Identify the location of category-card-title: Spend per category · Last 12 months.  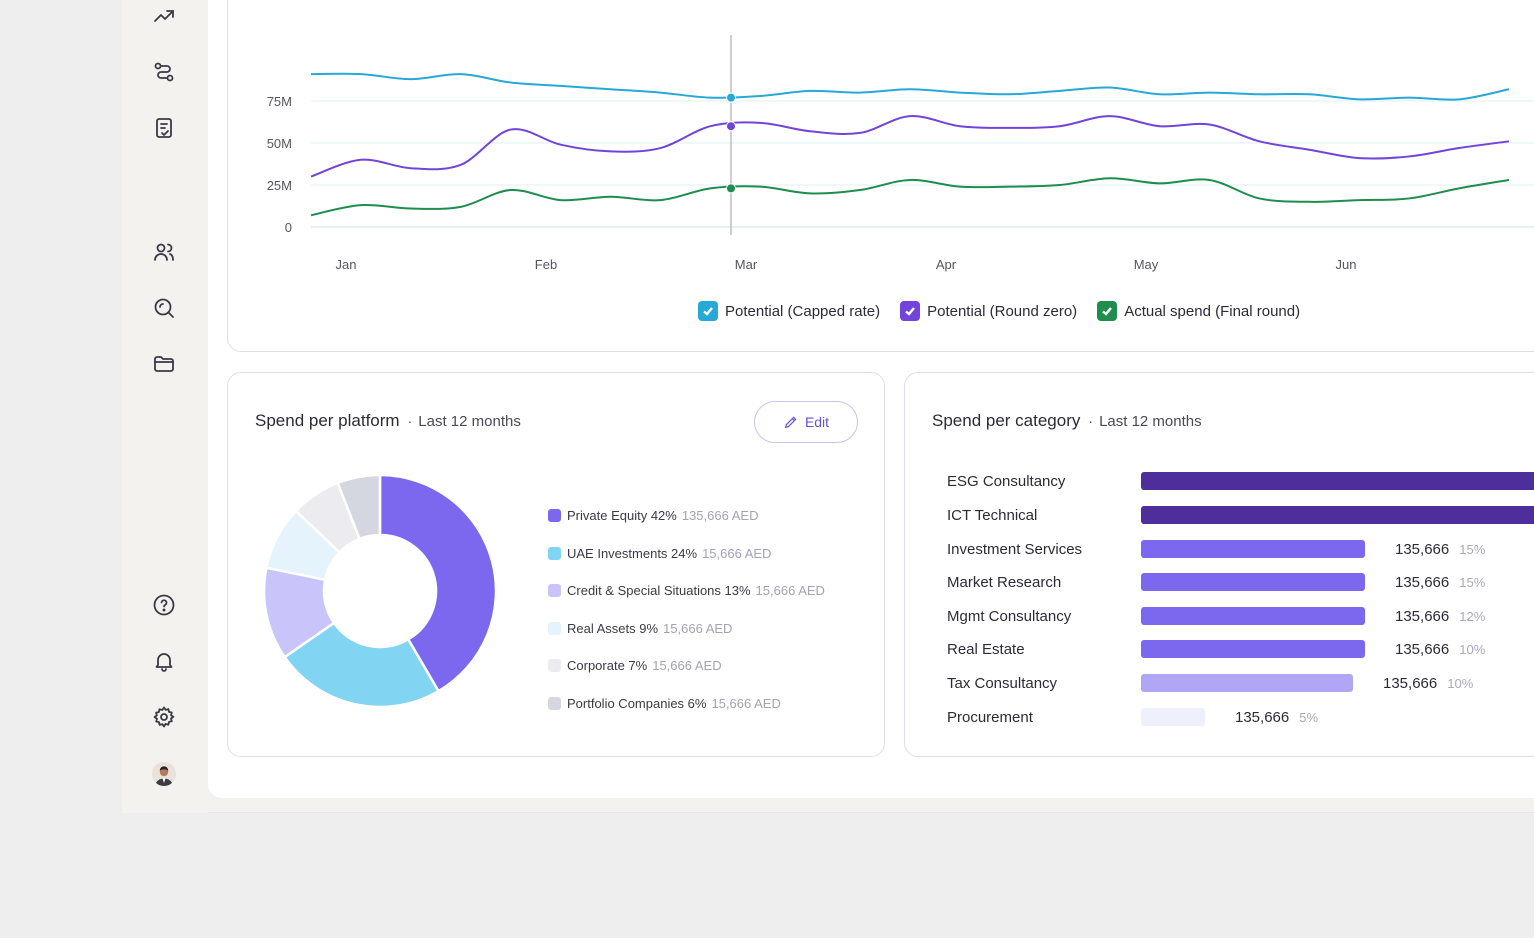
(1067, 421).